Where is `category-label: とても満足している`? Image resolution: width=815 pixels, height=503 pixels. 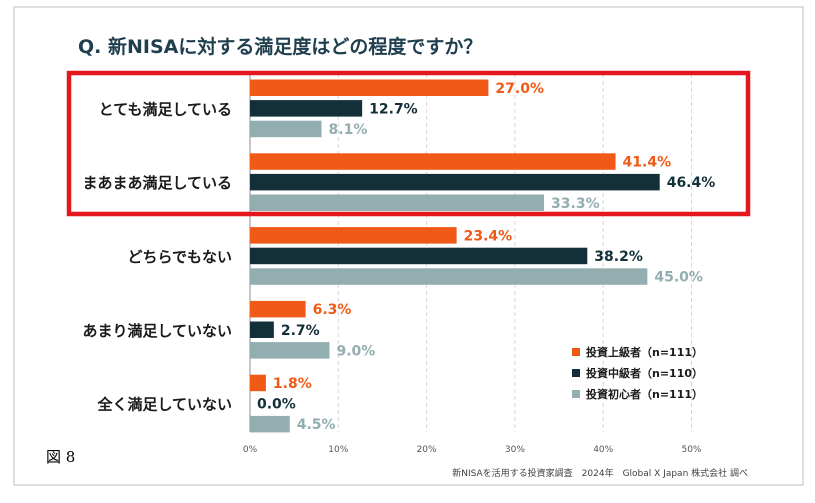 category-label: とても満足している is located at coordinates (165, 109).